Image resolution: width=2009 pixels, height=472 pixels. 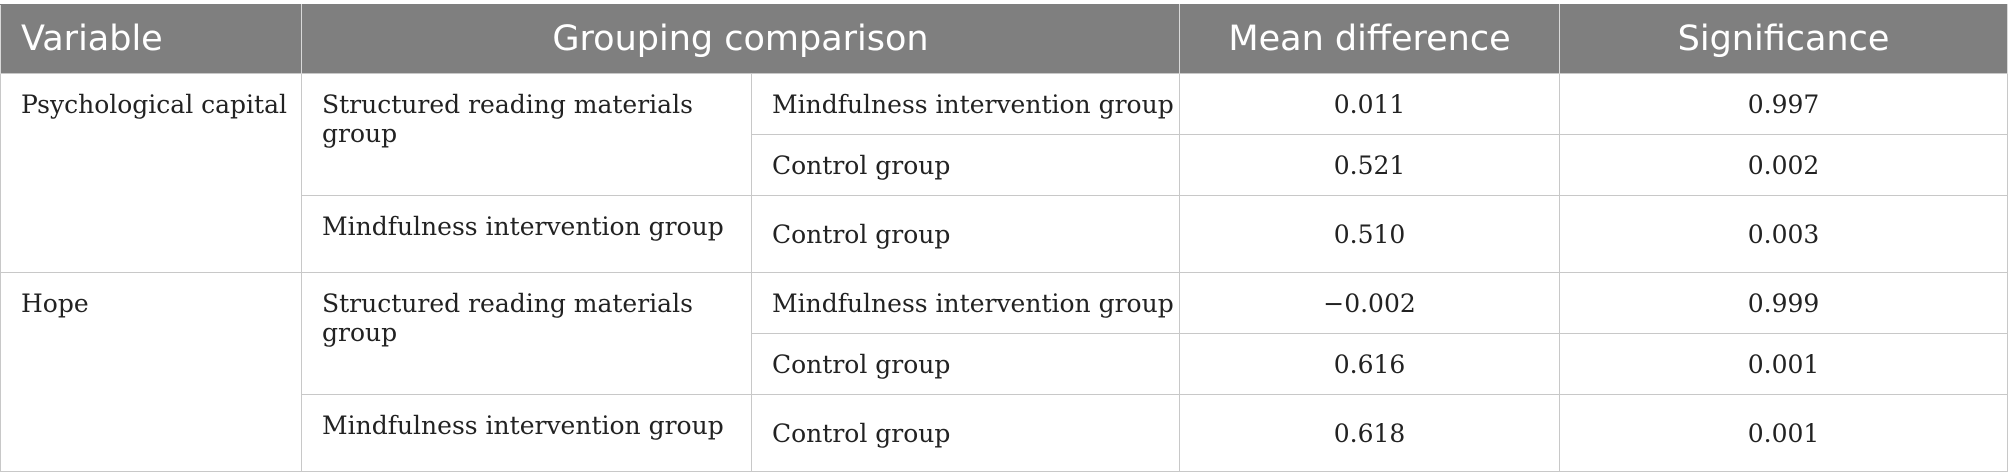 I want to click on significance-cell: 0.999, so click(x=1784, y=303).